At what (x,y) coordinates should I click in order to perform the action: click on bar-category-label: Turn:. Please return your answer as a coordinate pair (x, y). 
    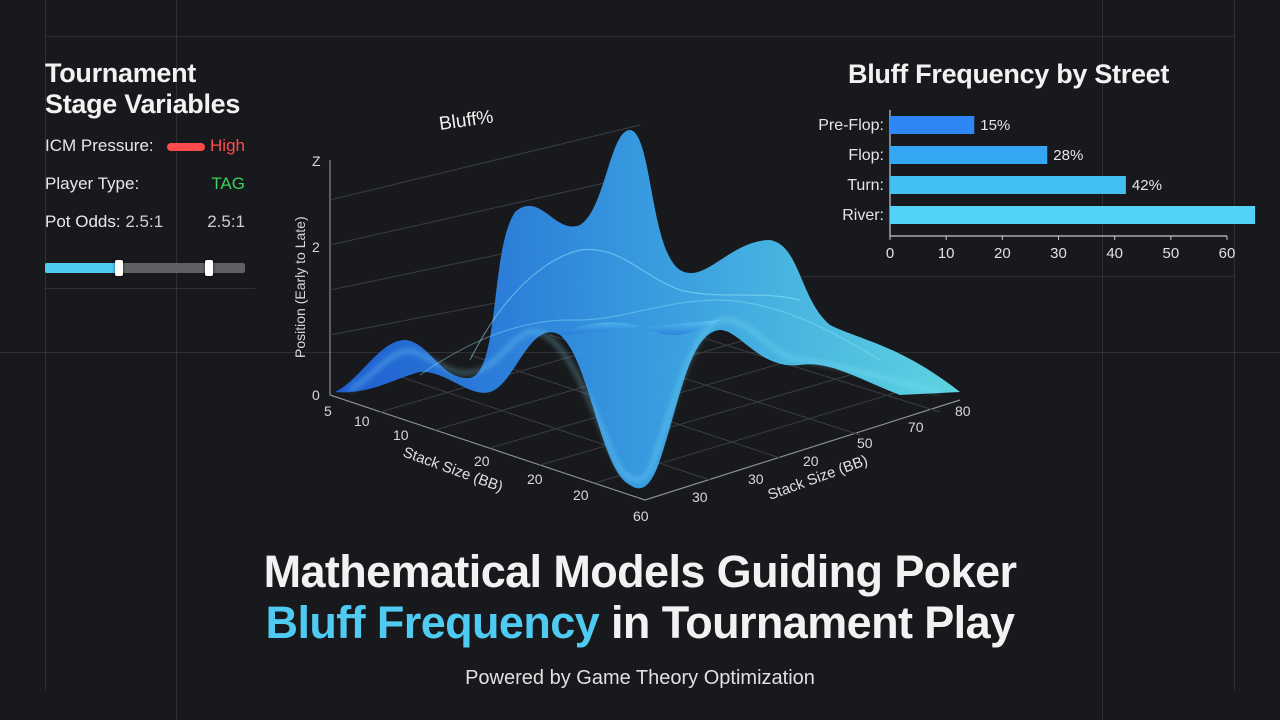
    Looking at the image, I should click on (865, 185).